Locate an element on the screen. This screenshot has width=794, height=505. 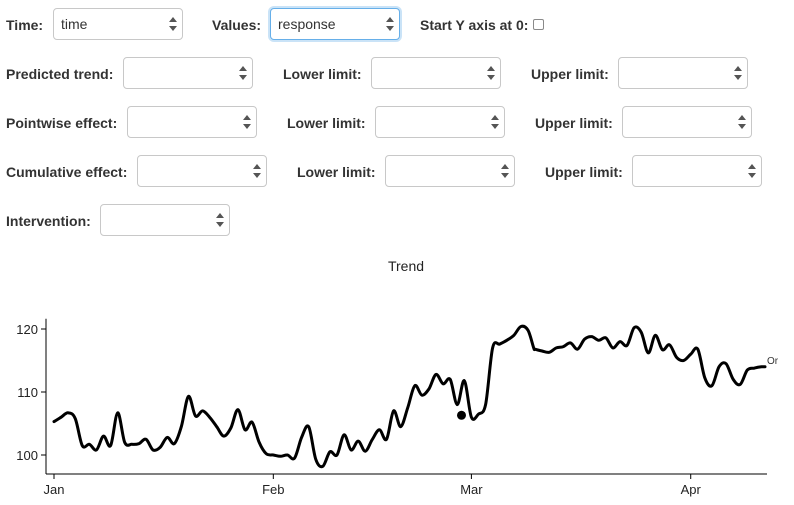
predicted-lower-limit-select is located at coordinates (436, 73).